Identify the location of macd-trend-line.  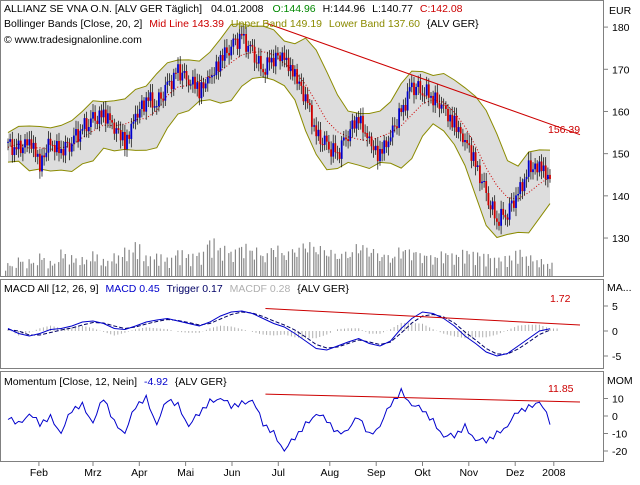
(423, 317).